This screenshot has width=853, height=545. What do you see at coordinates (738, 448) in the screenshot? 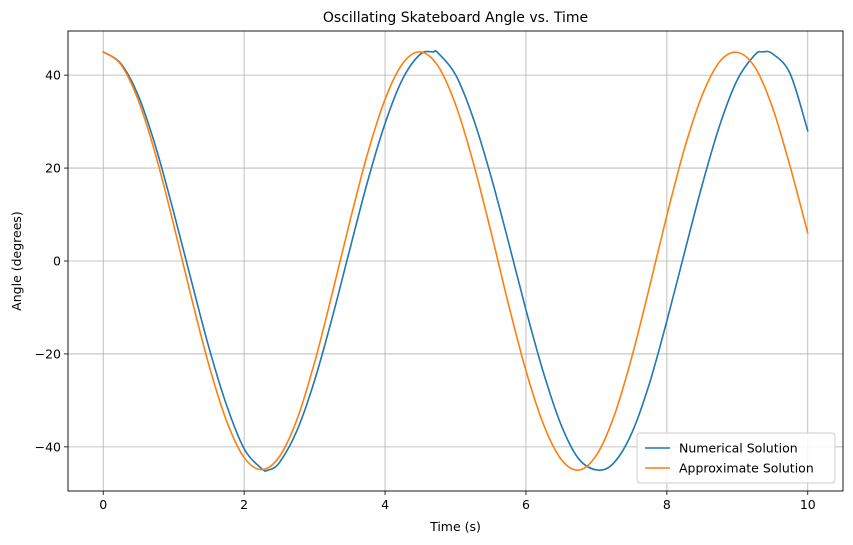
I see `legend-label: Numerical Solution` at bounding box center [738, 448].